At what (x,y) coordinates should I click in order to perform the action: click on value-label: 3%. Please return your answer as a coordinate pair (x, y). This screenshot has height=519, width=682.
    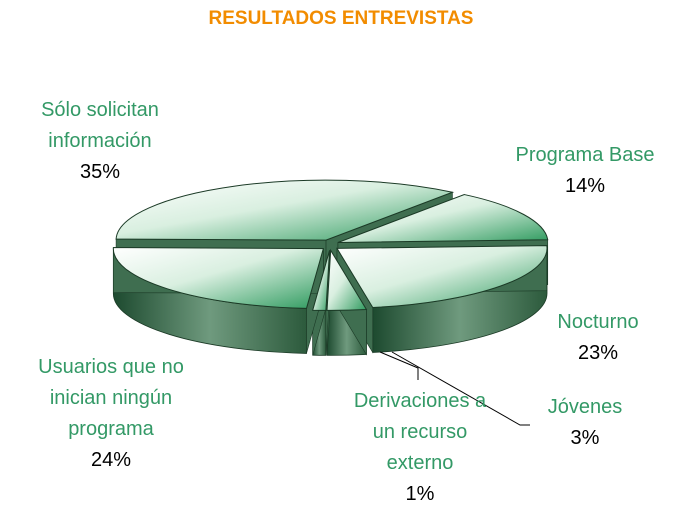
    Looking at the image, I should click on (585, 438).